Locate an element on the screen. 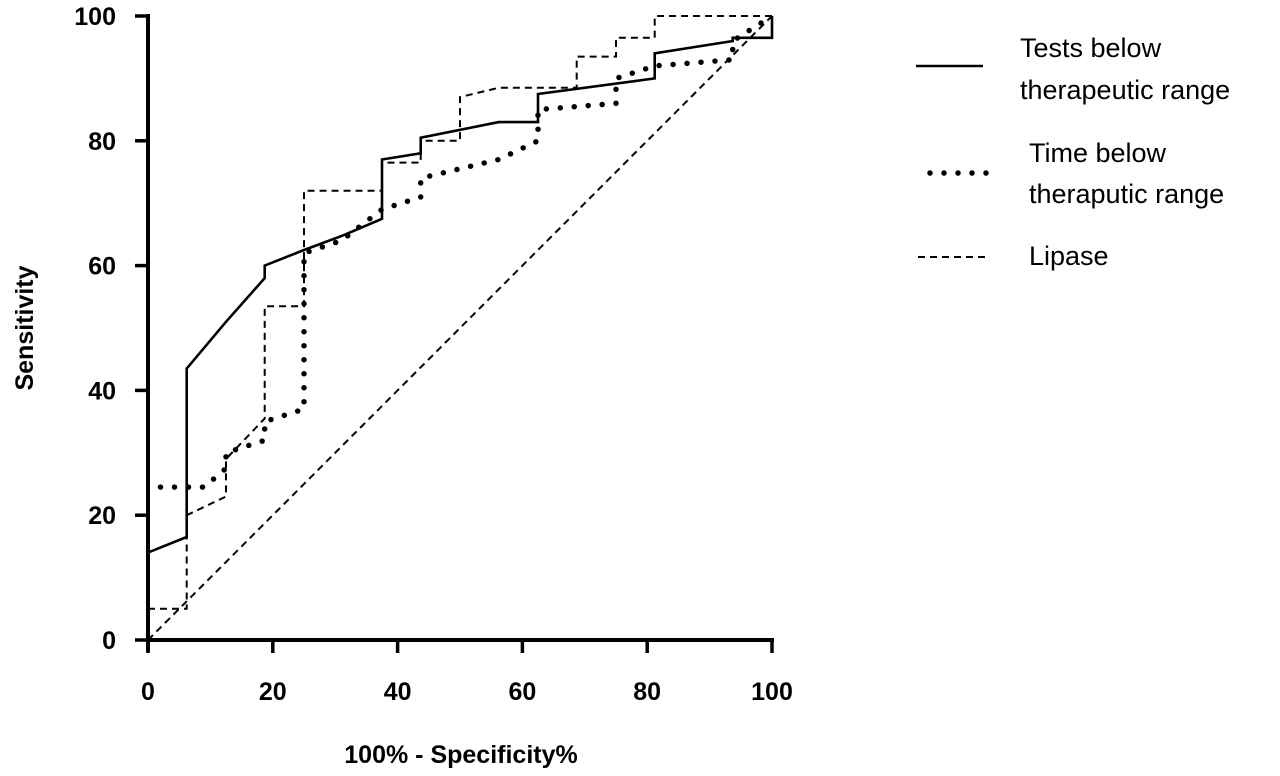 The image size is (1280, 776). x-tick-label: 80 is located at coordinates (647, 692).